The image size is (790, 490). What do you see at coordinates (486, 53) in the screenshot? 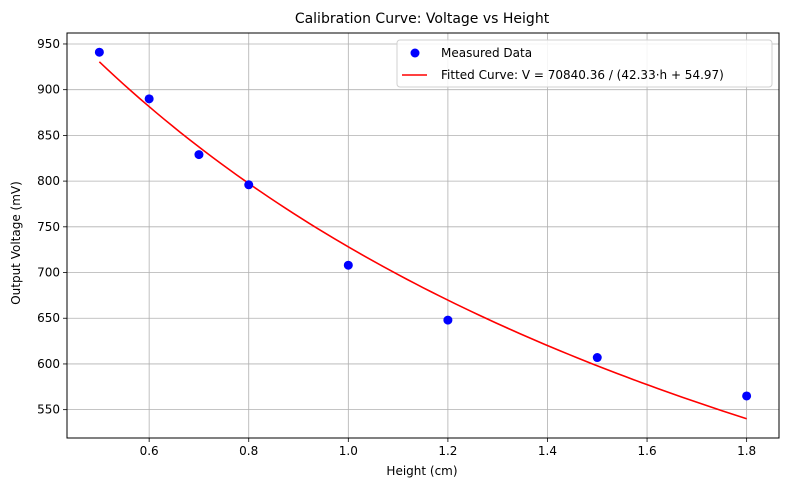
I see `legend-label: Measured Data` at bounding box center [486, 53].